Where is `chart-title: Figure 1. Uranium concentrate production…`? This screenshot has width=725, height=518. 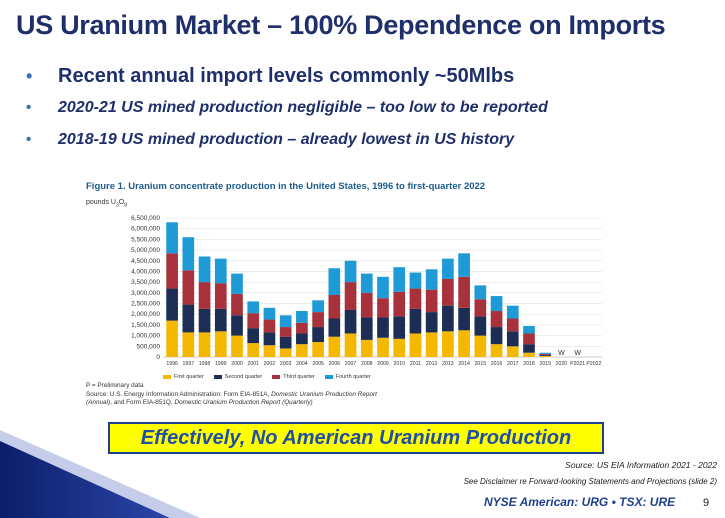
chart-title: Figure 1. Uranium concentrate production… is located at coordinates (286, 186).